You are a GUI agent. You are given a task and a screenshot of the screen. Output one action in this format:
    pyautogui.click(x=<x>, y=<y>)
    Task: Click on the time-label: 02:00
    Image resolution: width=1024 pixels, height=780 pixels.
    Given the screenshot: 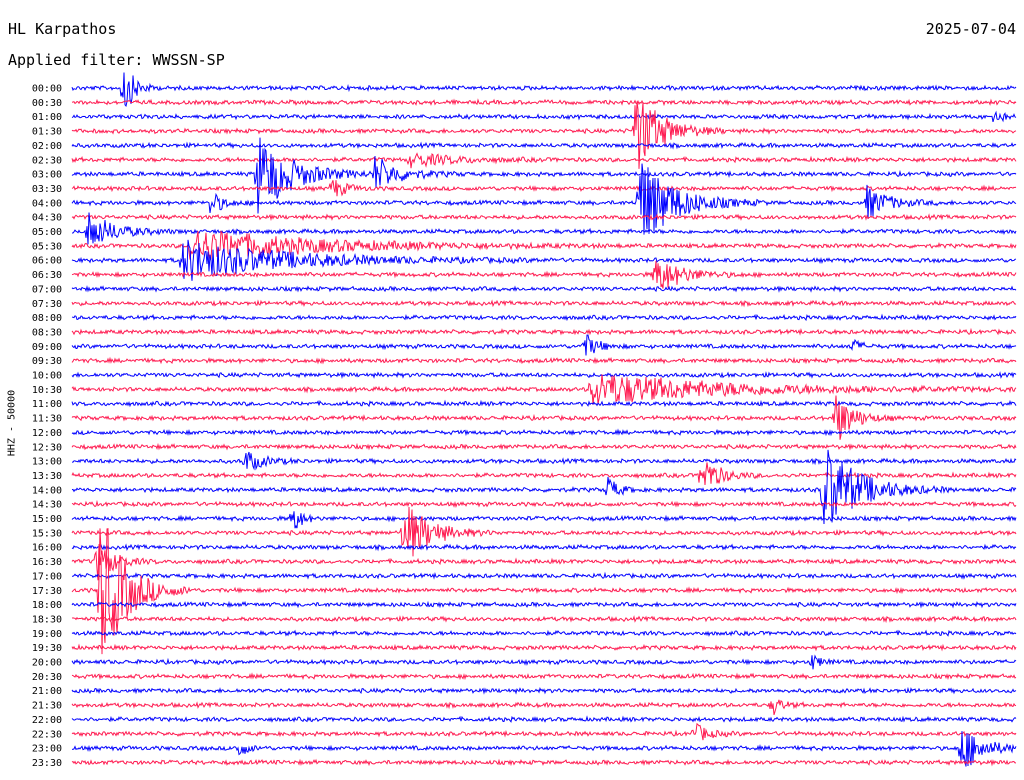 What is the action you would take?
    pyautogui.click(x=47, y=146)
    